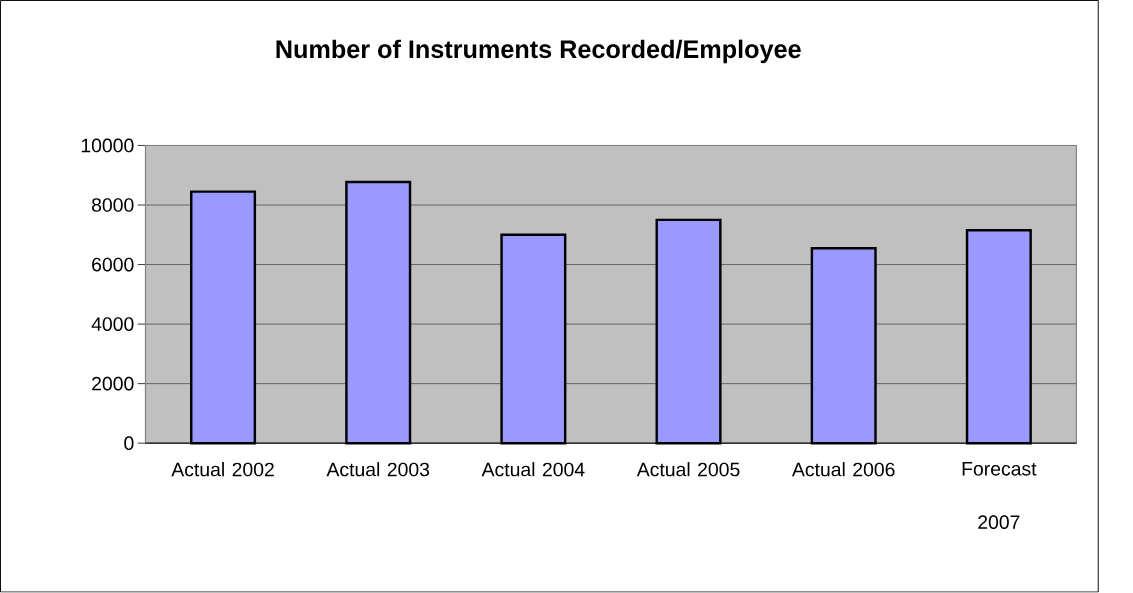  What do you see at coordinates (533, 469) in the screenshot?
I see `x-tick-label: Actual 2004` at bounding box center [533, 469].